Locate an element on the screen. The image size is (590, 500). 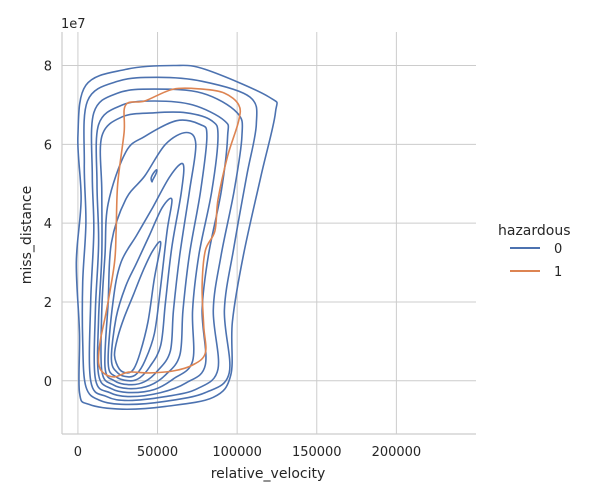
y-tick-label: 6 is located at coordinates (48, 145).